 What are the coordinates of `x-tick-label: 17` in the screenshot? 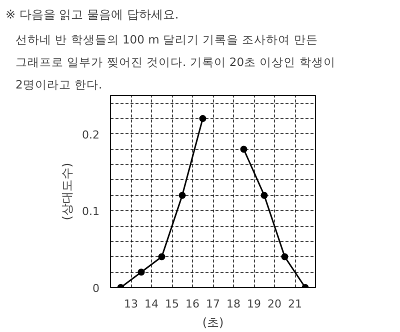 It's located at (213, 304).